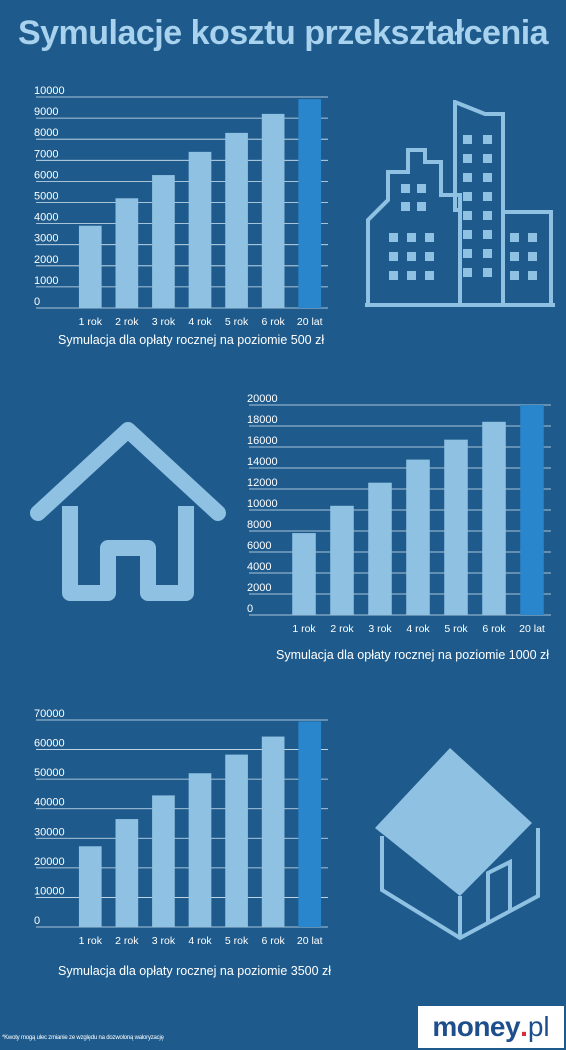 The width and height of the screenshot is (566, 1050). Describe the element at coordinates (380, 548) in the screenshot. I see `bar-3-rok` at that location.